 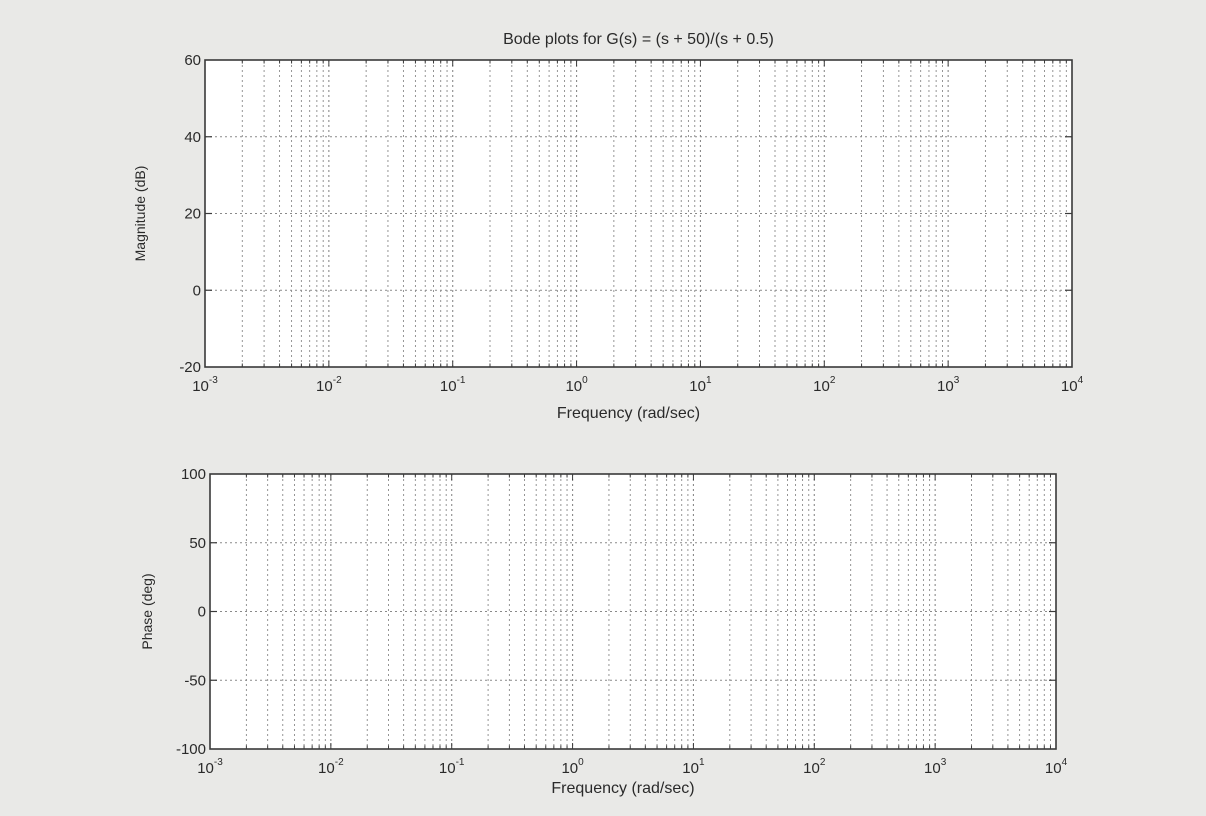 I want to click on magnitude-x-axis-label: Frequency (rad/sec), so click(x=628, y=413).